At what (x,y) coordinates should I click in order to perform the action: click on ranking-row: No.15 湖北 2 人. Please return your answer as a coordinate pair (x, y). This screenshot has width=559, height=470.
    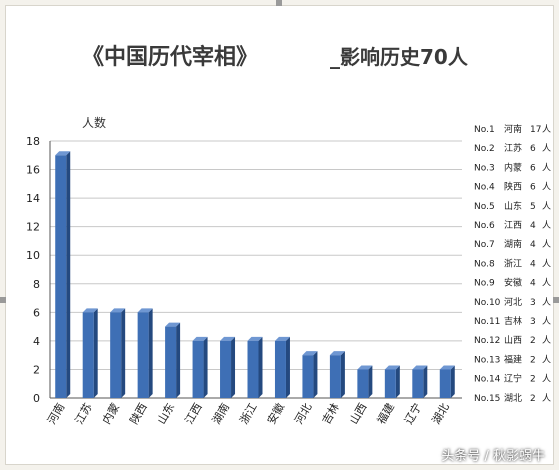
    Looking at the image, I should click on (512, 398).